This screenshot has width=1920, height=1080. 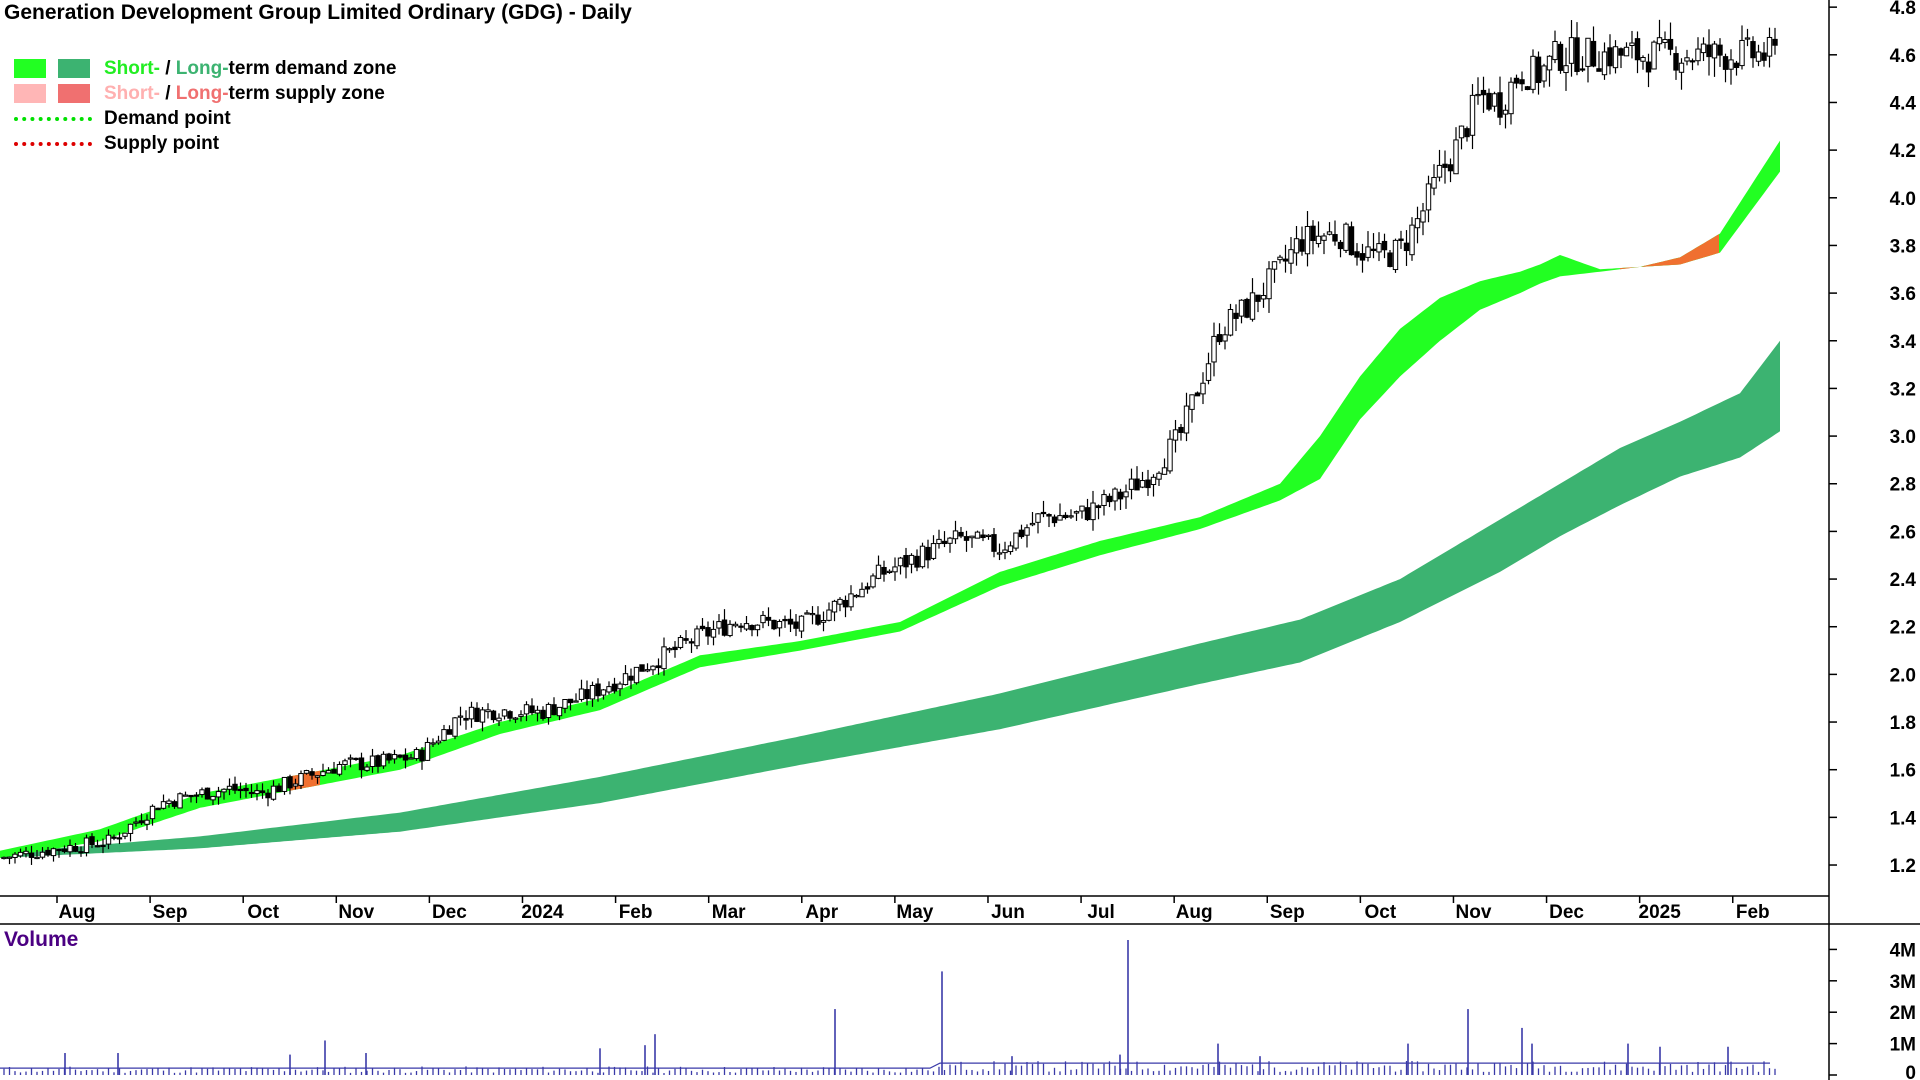 What do you see at coordinates (888, 1007) in the screenshot?
I see `volume-bars` at bounding box center [888, 1007].